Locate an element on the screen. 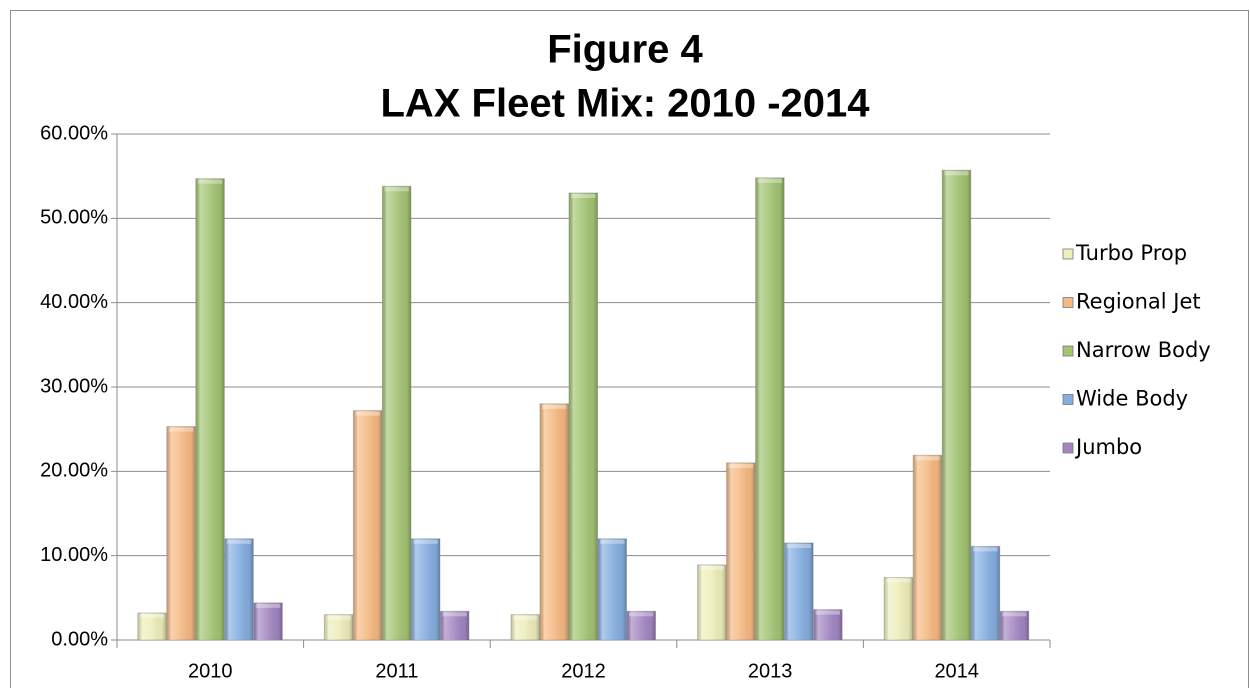  x-tick-label: 2013 is located at coordinates (770, 671).